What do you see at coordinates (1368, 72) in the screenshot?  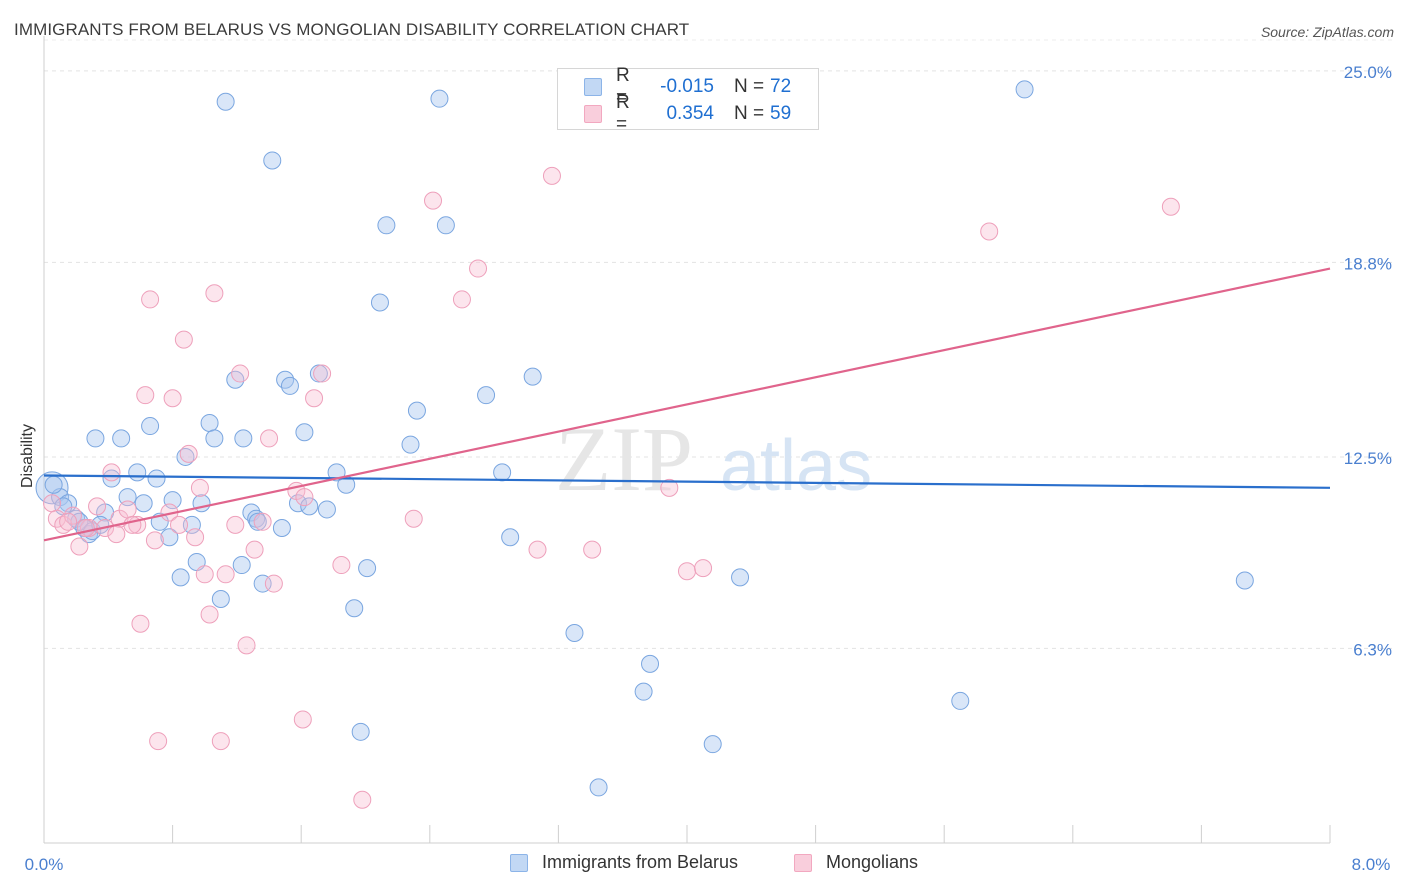 I see `y-tick-label: 25.0%` at bounding box center [1368, 72].